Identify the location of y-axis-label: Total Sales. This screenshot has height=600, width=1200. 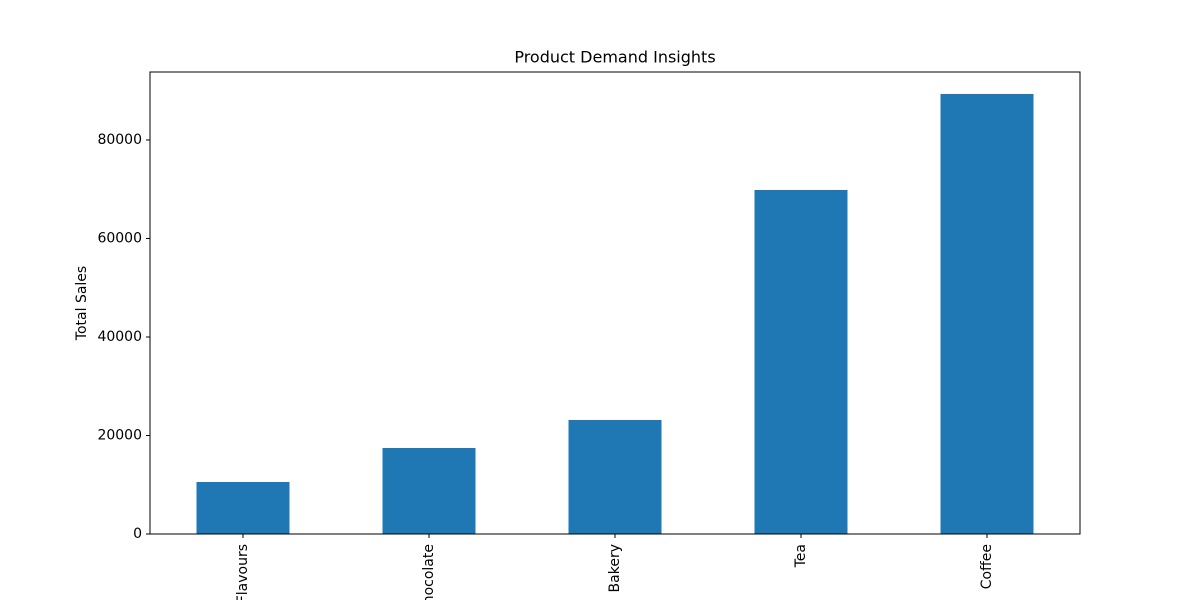
(82, 303).